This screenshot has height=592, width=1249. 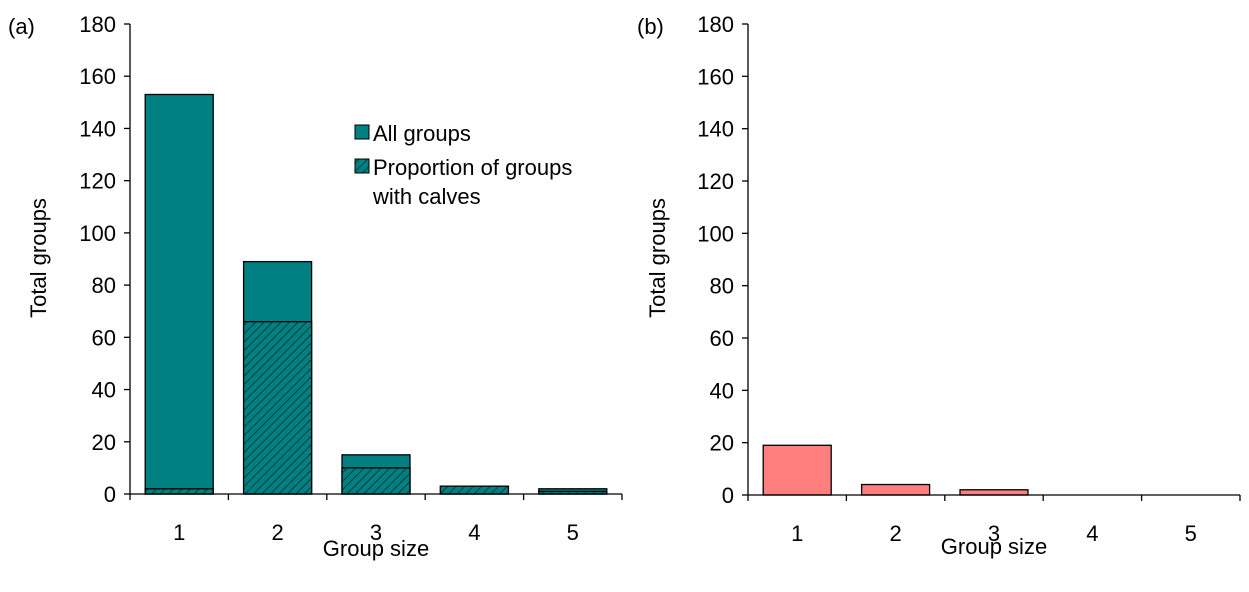 I want to click on legend-label-proportion-line2: with calves, so click(x=426, y=196).